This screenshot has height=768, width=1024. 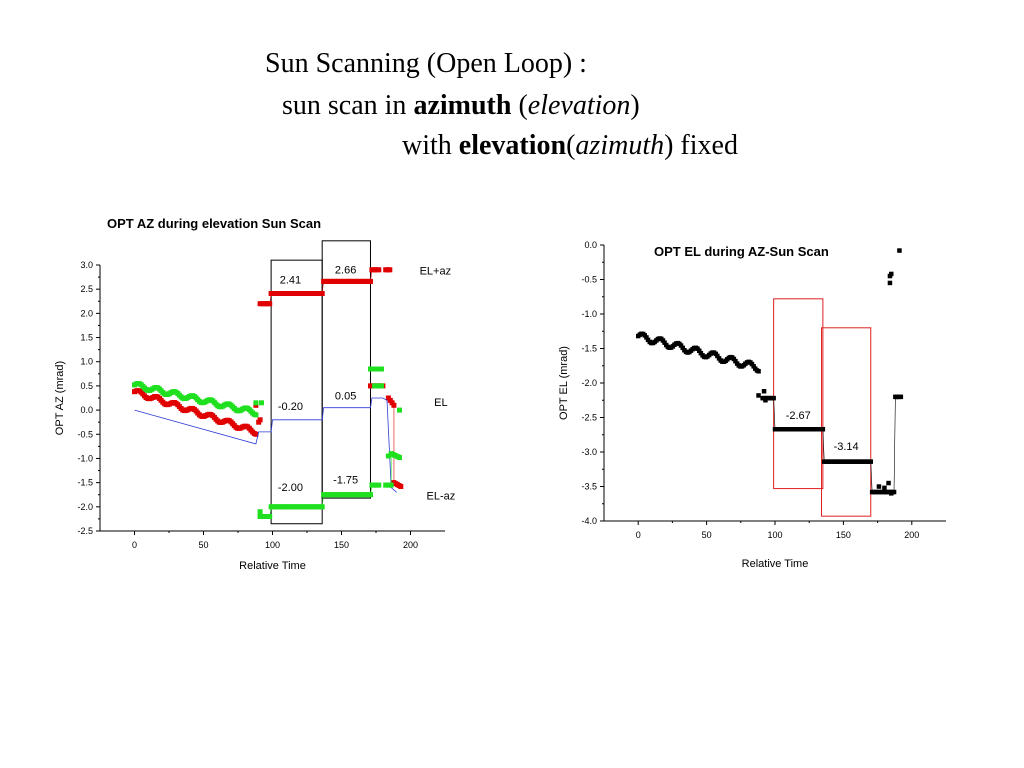 What do you see at coordinates (290, 407) in the screenshot?
I see `annotation-label: -0.20` at bounding box center [290, 407].